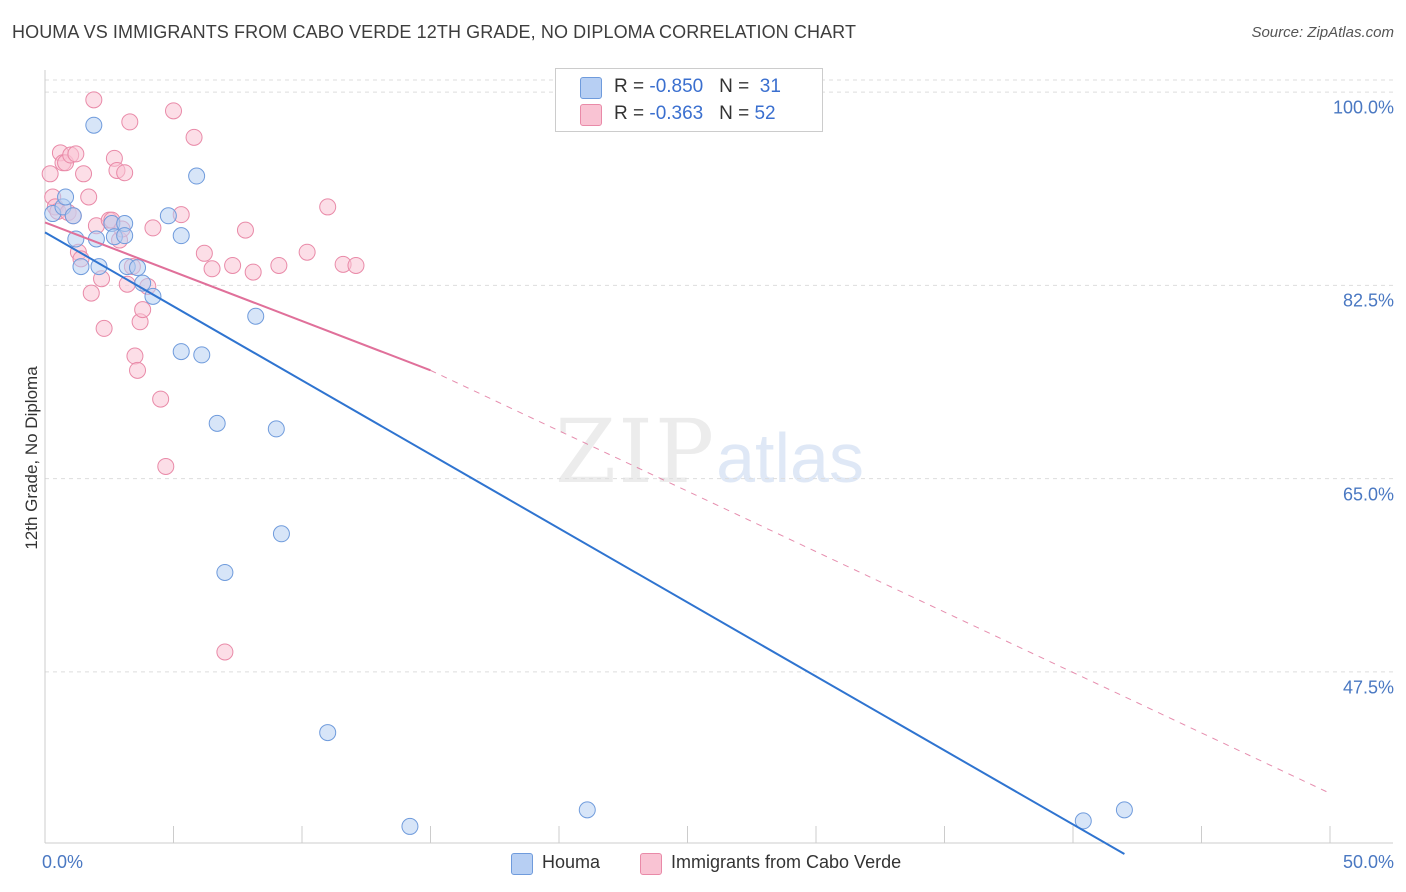 Image resolution: width=1406 pixels, height=892 pixels. I want to click on legend-text-cabo-verde: R = -0.363 N = 52, so click(695, 114).